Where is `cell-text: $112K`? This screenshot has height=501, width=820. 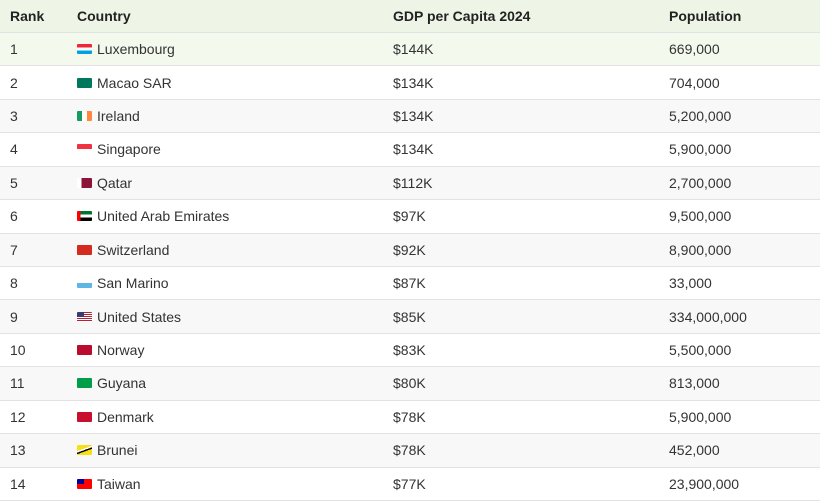 cell-text: $112K is located at coordinates (413, 182).